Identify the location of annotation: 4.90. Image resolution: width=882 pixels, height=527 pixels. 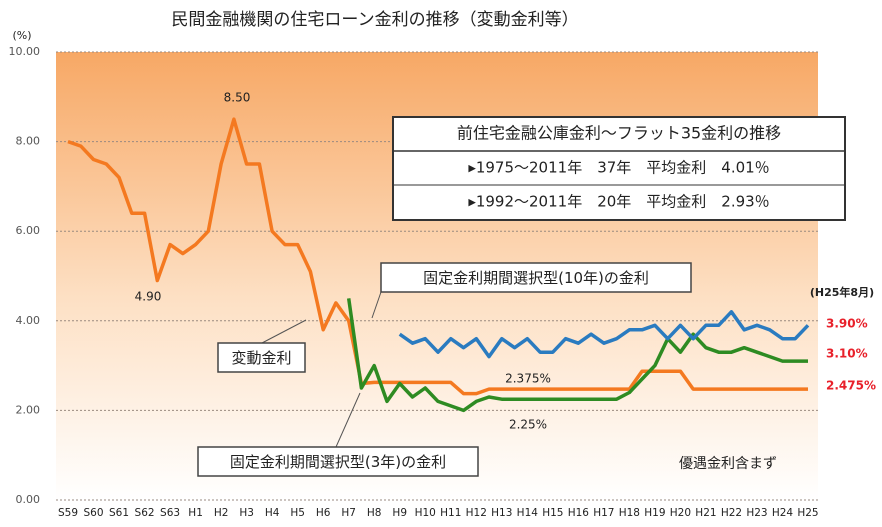
(148, 297).